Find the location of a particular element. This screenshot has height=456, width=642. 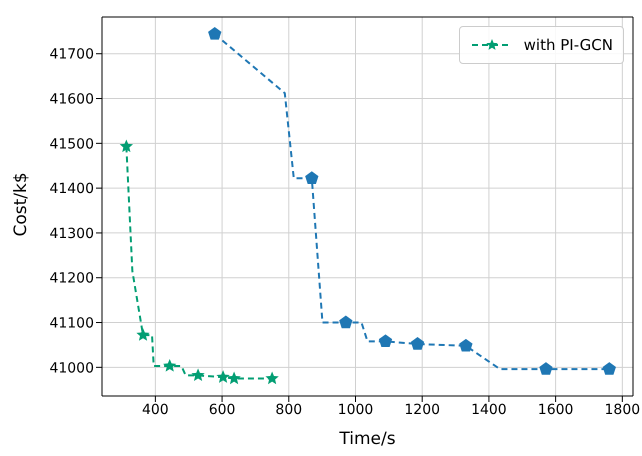

y-tick-label: 41200 is located at coordinates (71, 278).